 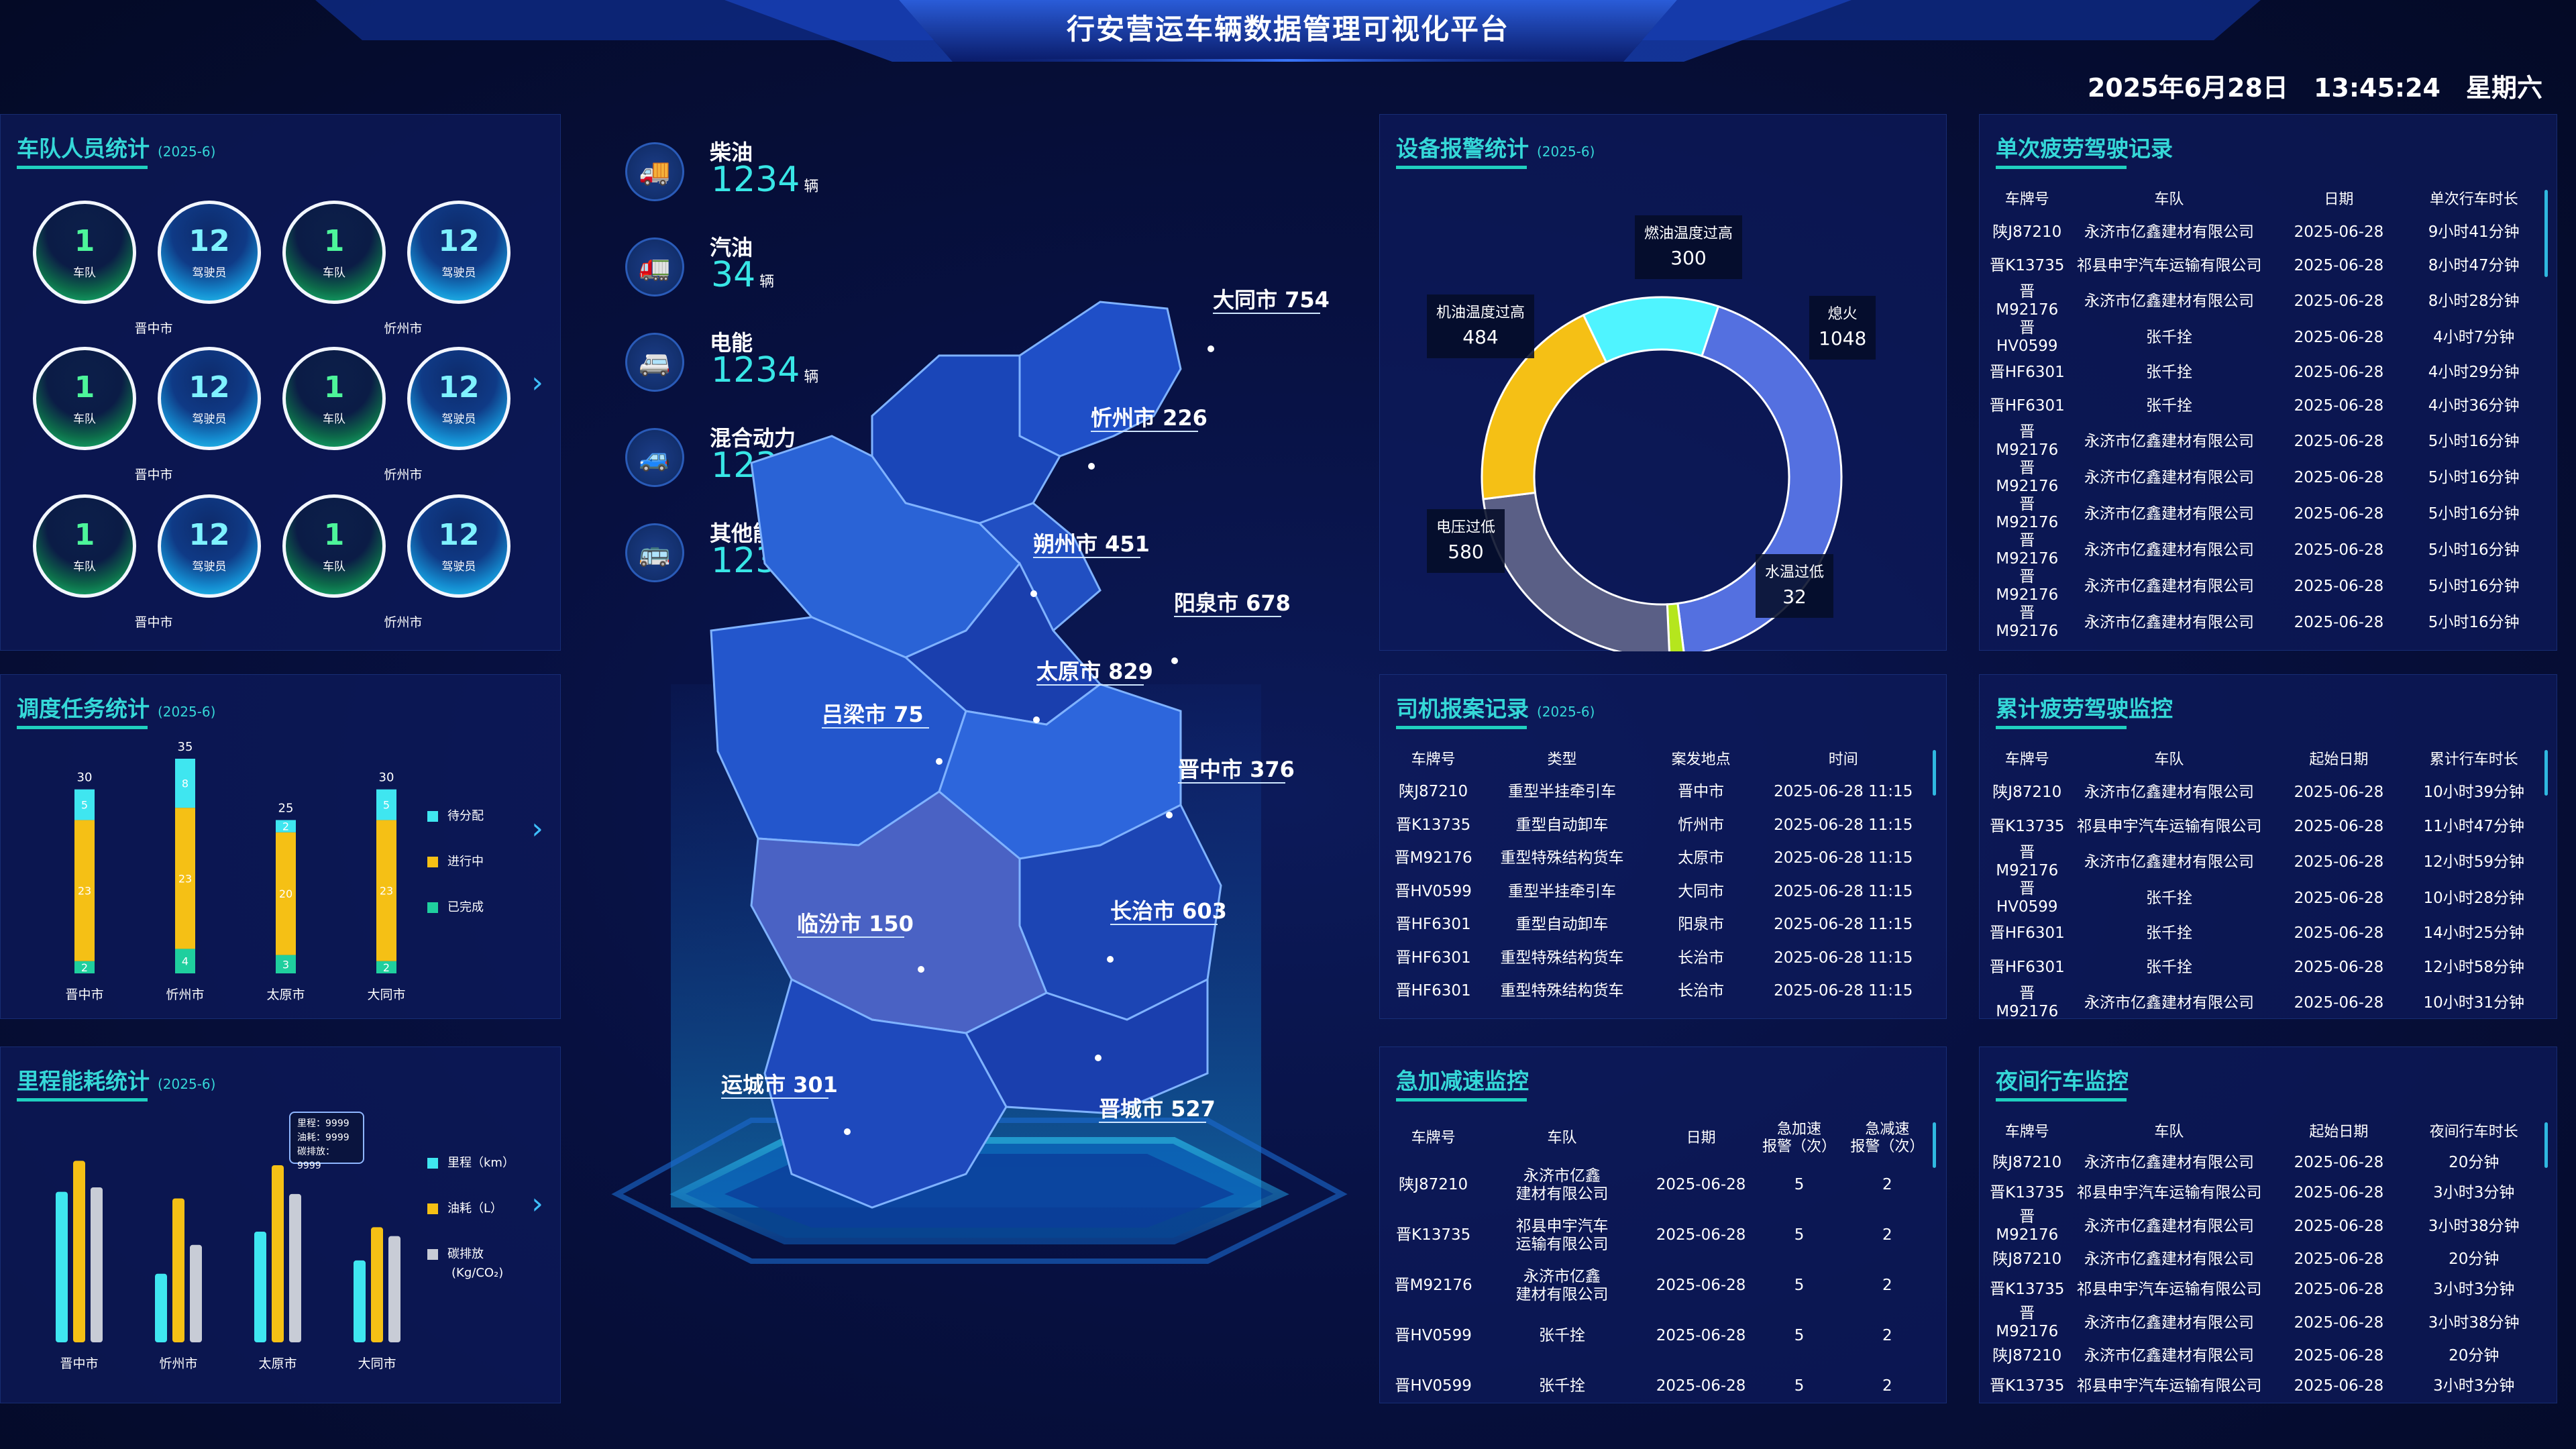 I want to click on map-city-label: 忻州市 226, so click(x=1149, y=418).